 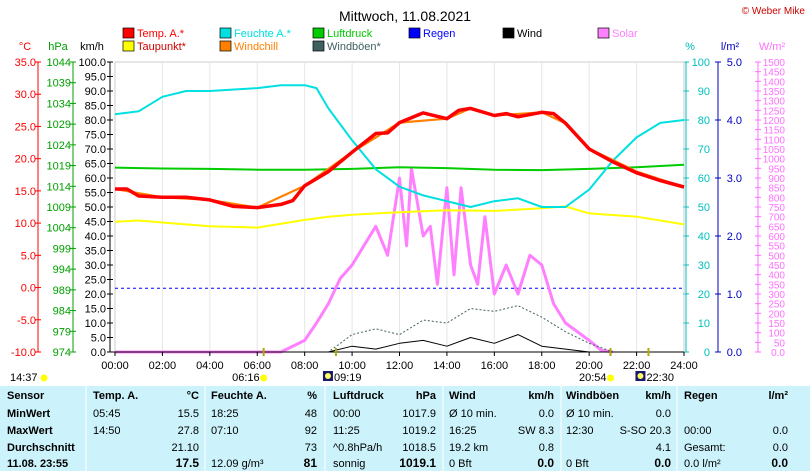 What do you see at coordinates (95, 78) in the screenshot?
I see `axis-tick-label-wind: 95.0` at bounding box center [95, 78].